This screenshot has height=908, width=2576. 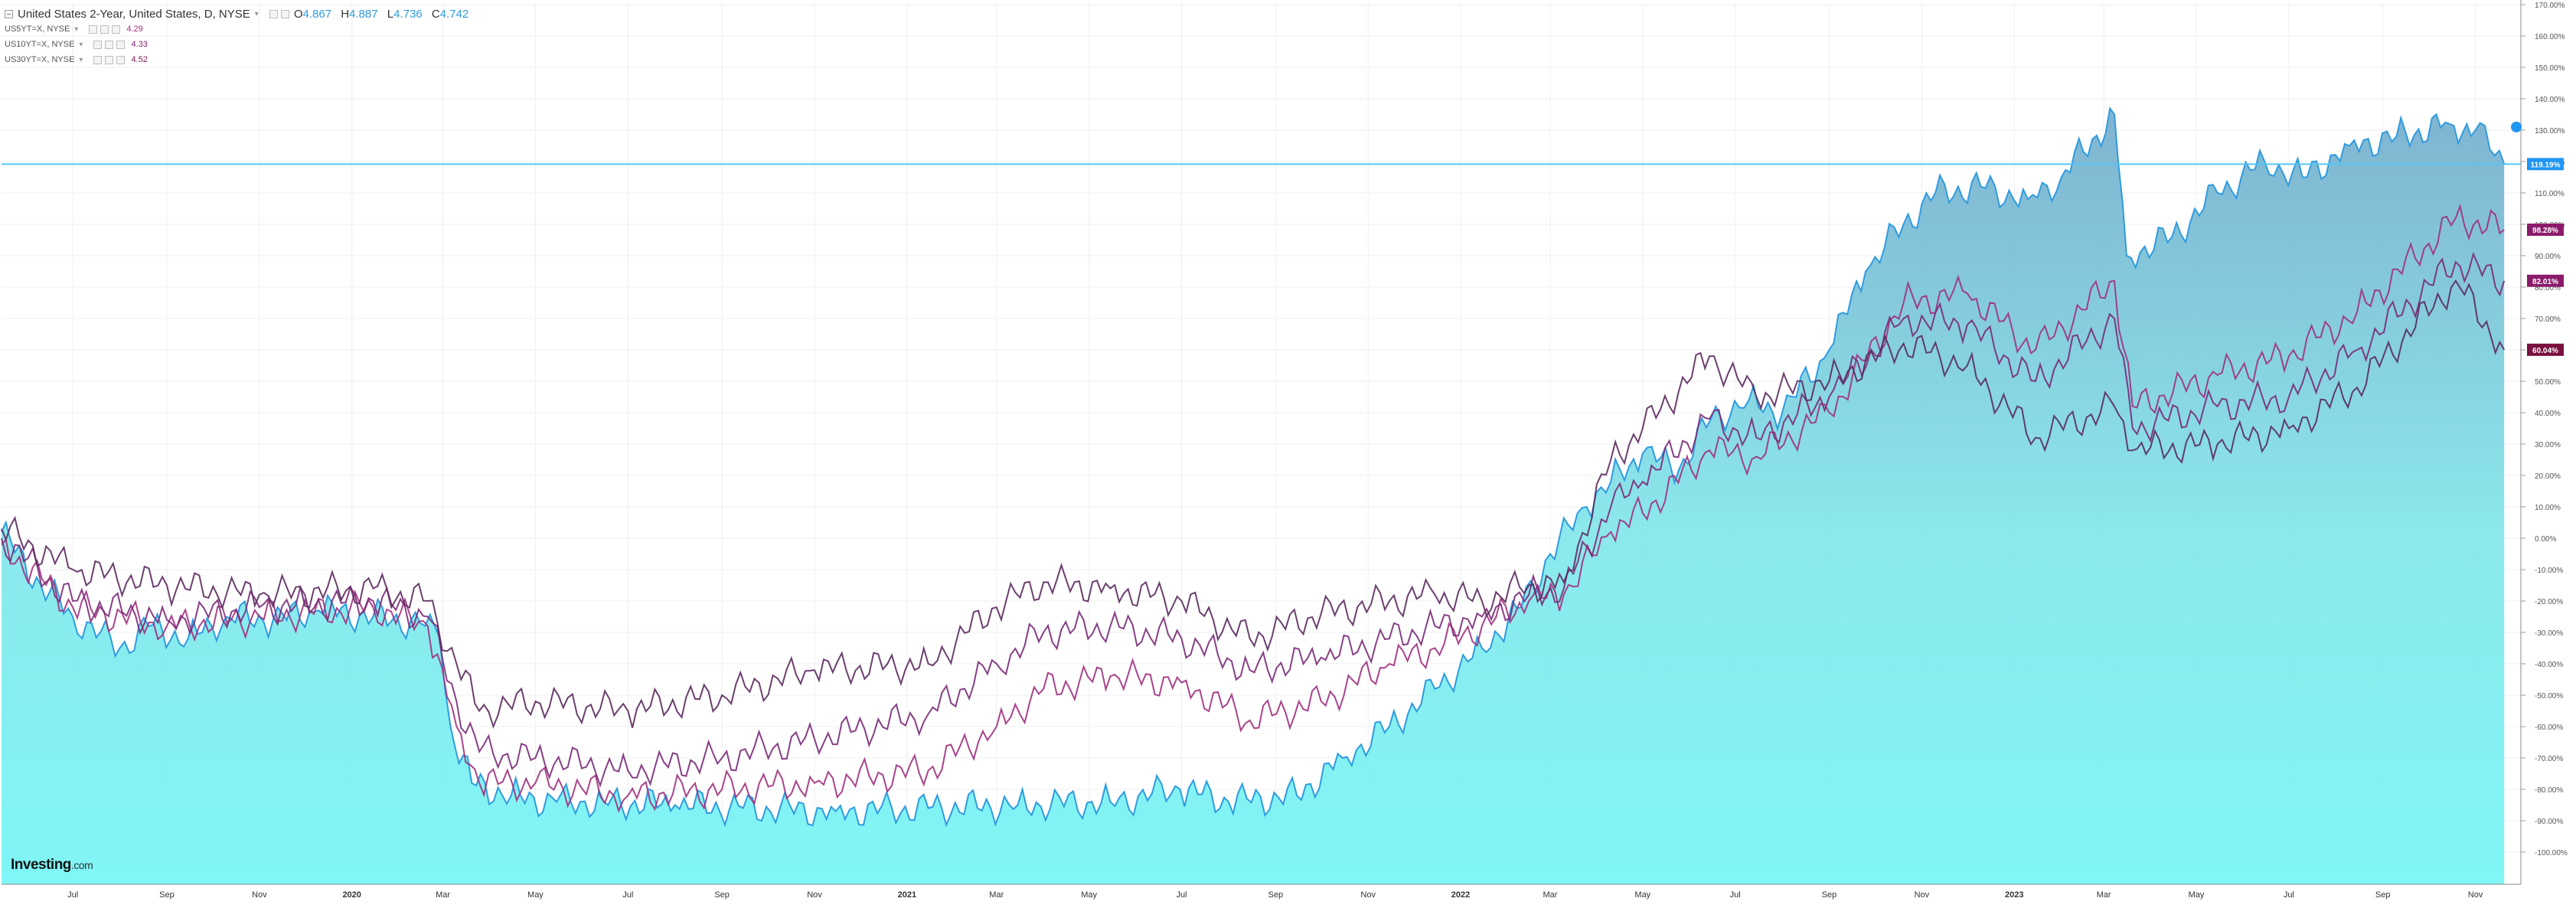 What do you see at coordinates (2548, 319) in the screenshot?
I see `y-tick-label: 70.00%` at bounding box center [2548, 319].